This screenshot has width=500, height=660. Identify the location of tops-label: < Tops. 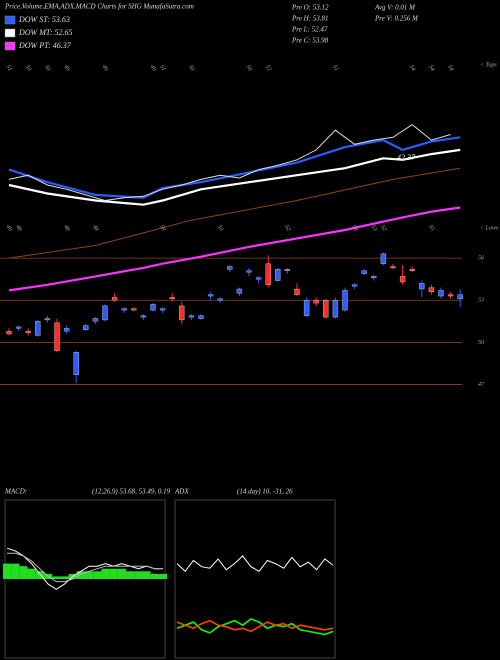
(488, 65).